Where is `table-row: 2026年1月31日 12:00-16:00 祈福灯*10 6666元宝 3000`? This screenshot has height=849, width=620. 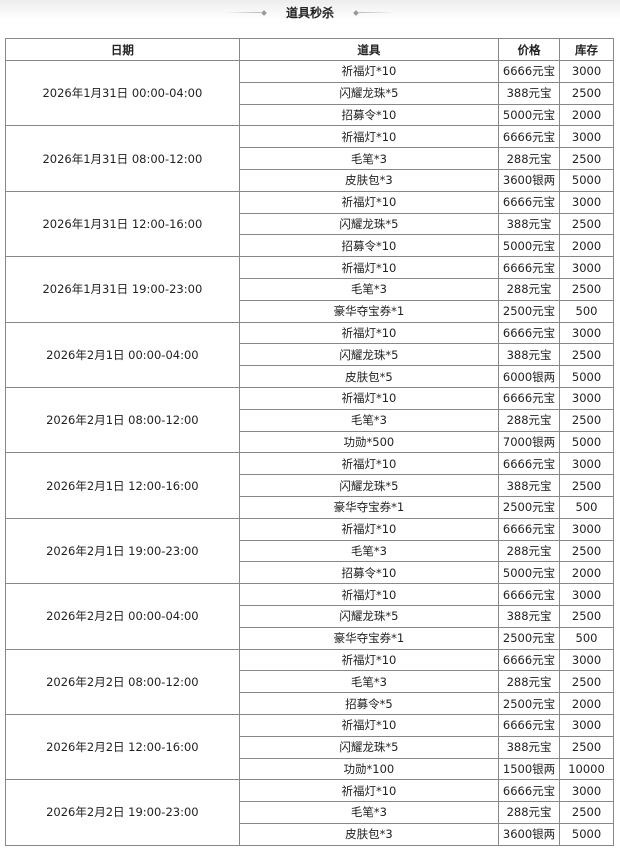 table-row: 2026年1月31日 12:00-16:00 祈福灯*10 6666元宝 3000 is located at coordinates (309, 224).